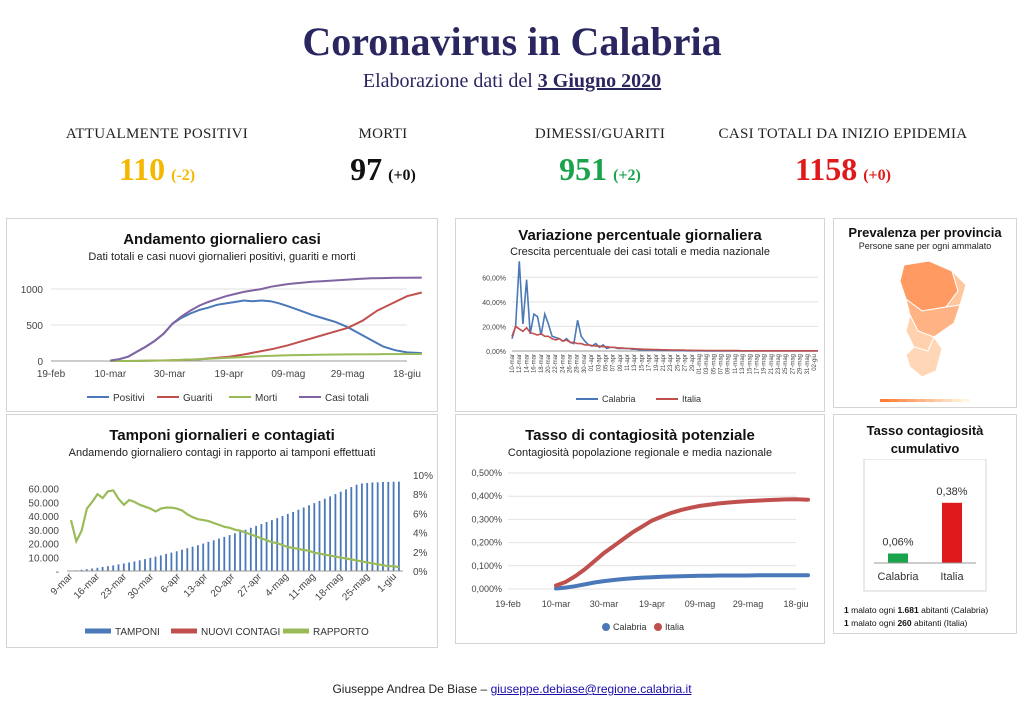  I want to click on stat-value-line: 951 (+2), so click(600, 169).